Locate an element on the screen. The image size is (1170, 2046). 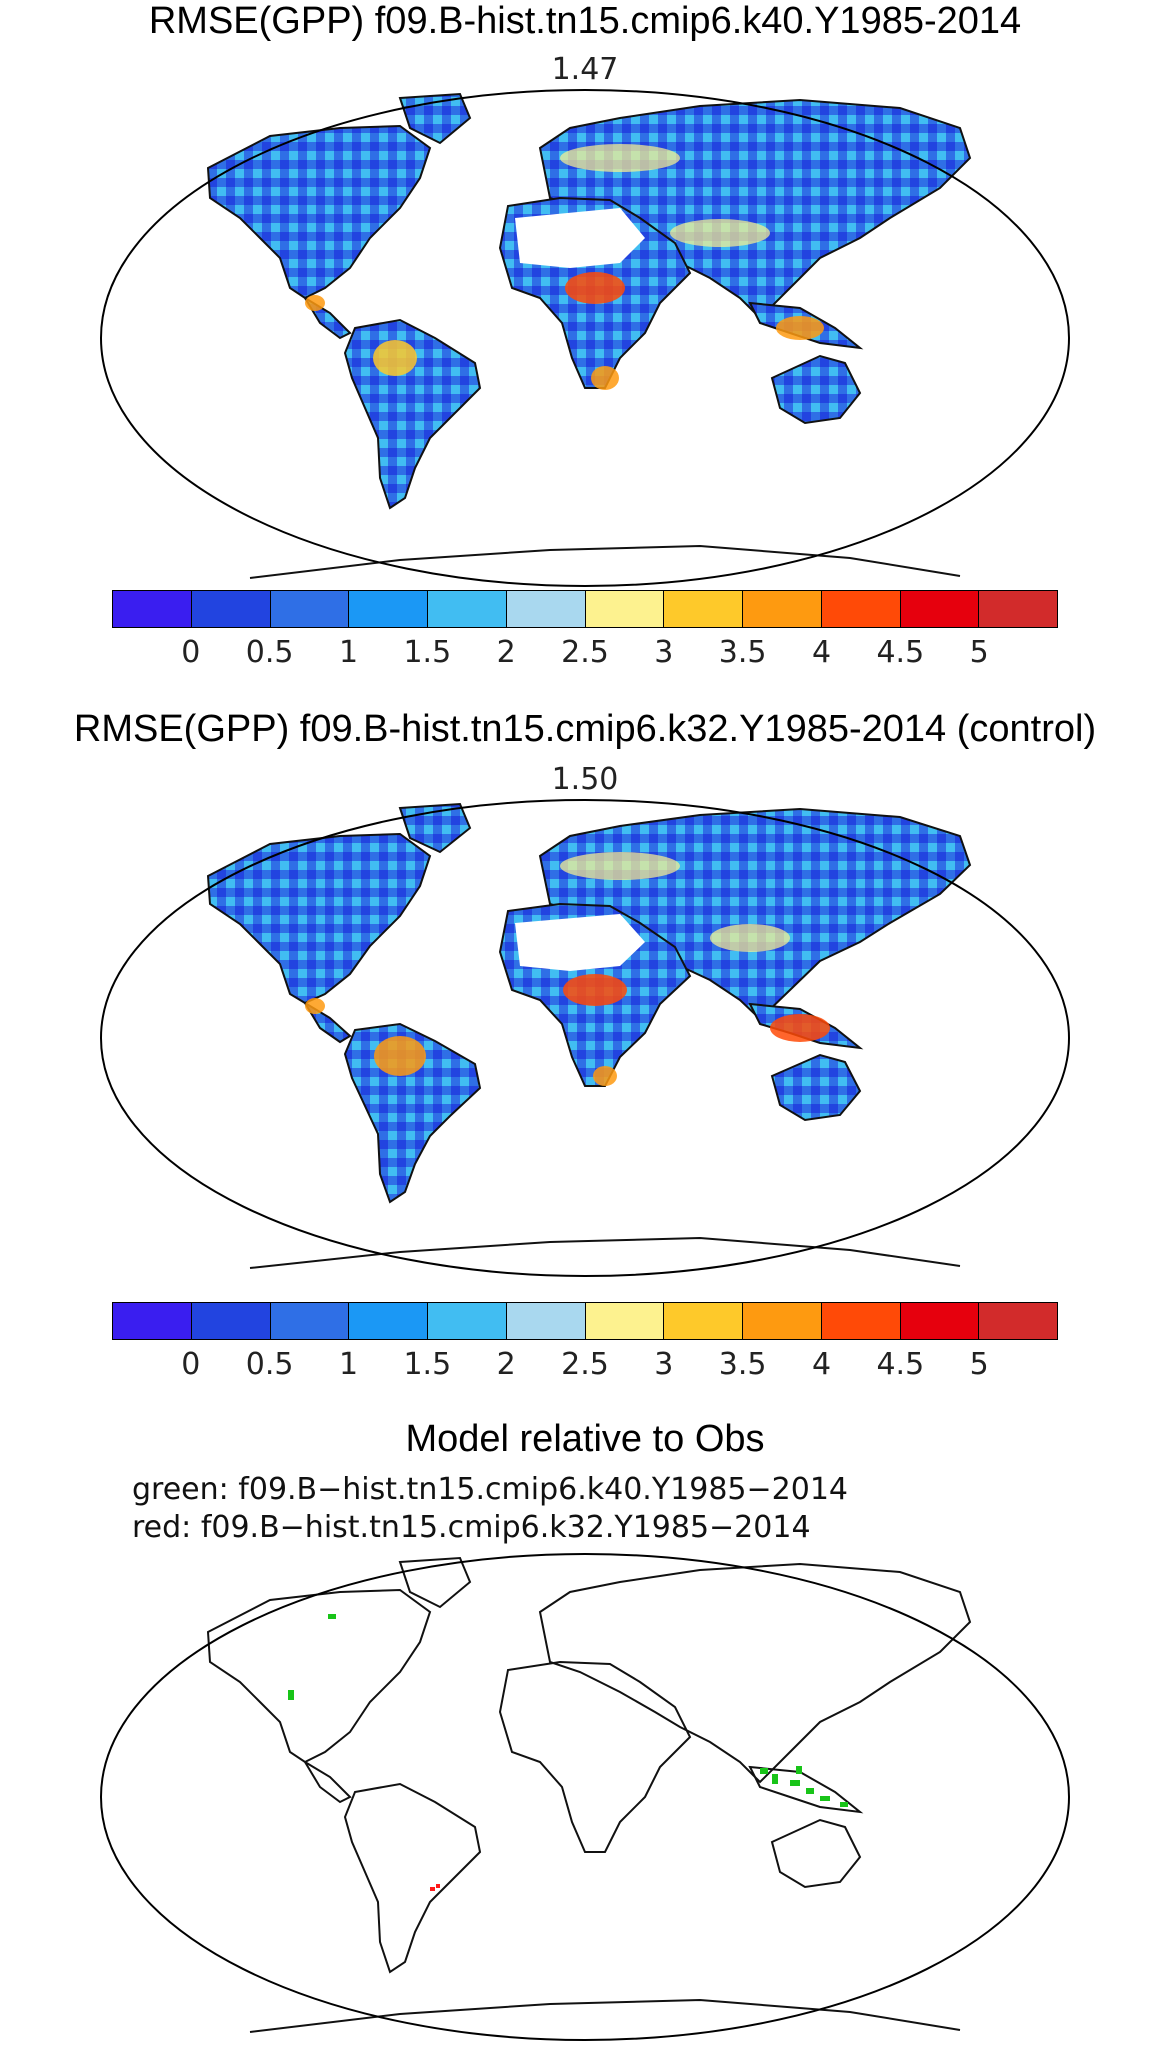
central-america is located at coordinates (328, 1782).